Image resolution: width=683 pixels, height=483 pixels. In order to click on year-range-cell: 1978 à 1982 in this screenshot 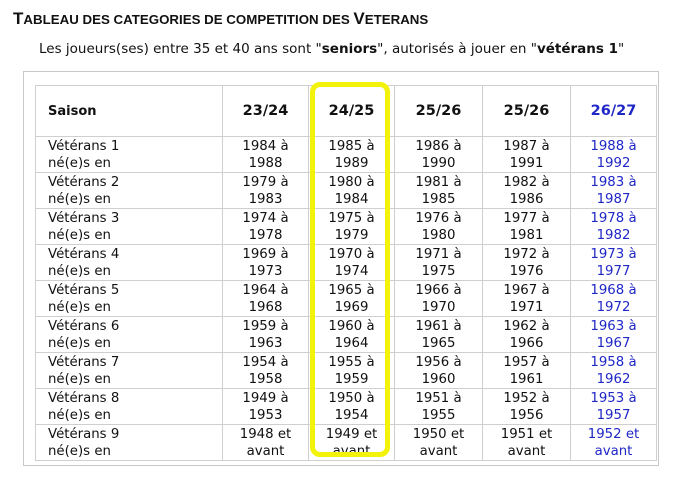, I will do `click(613, 226)`.